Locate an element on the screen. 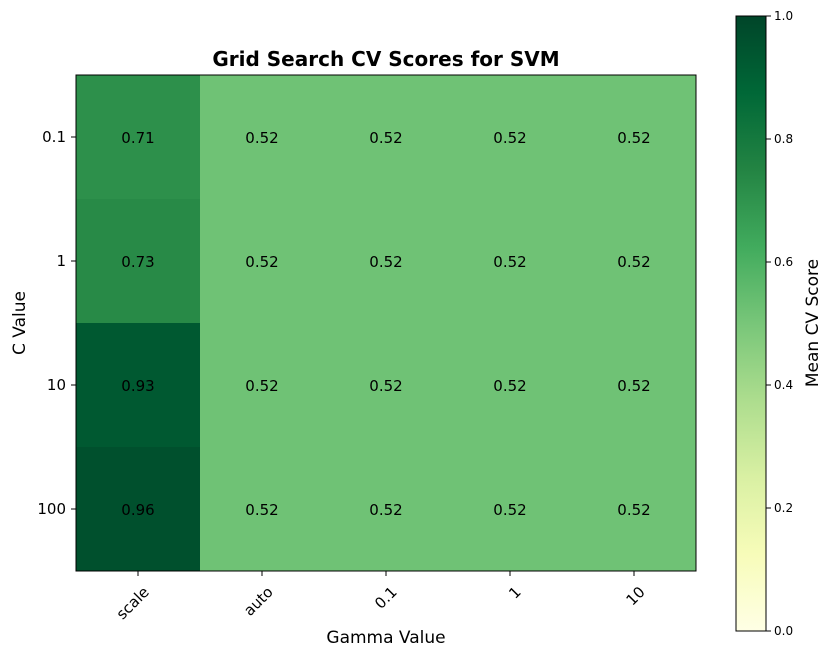 The image size is (832, 656). colorbar-tick-label: 0.0 is located at coordinates (783, 631).